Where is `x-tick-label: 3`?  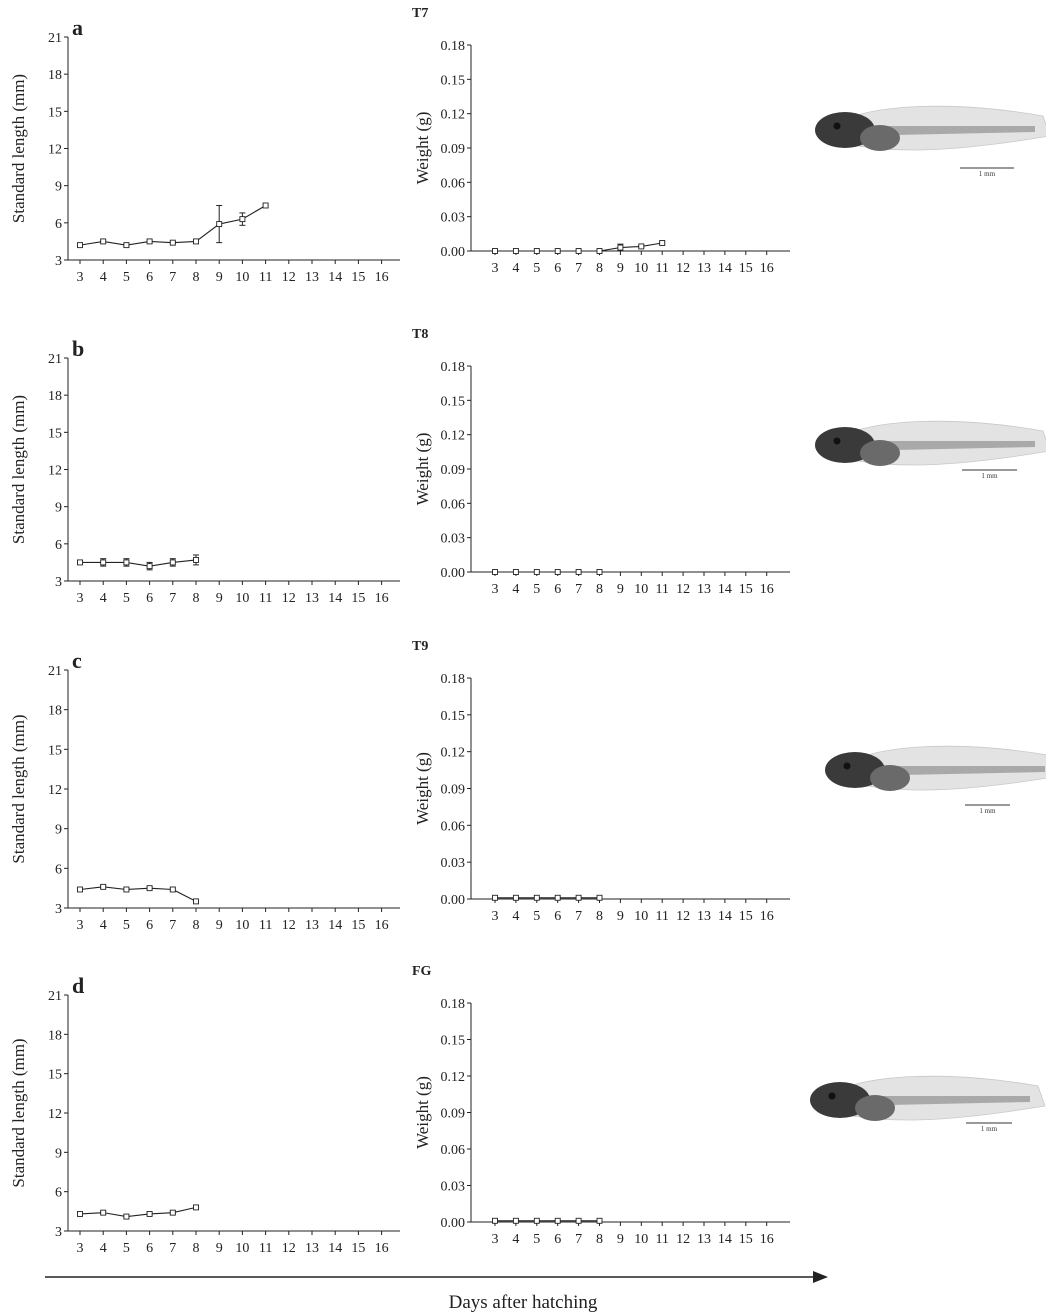 x-tick-label: 3 is located at coordinates (80, 925).